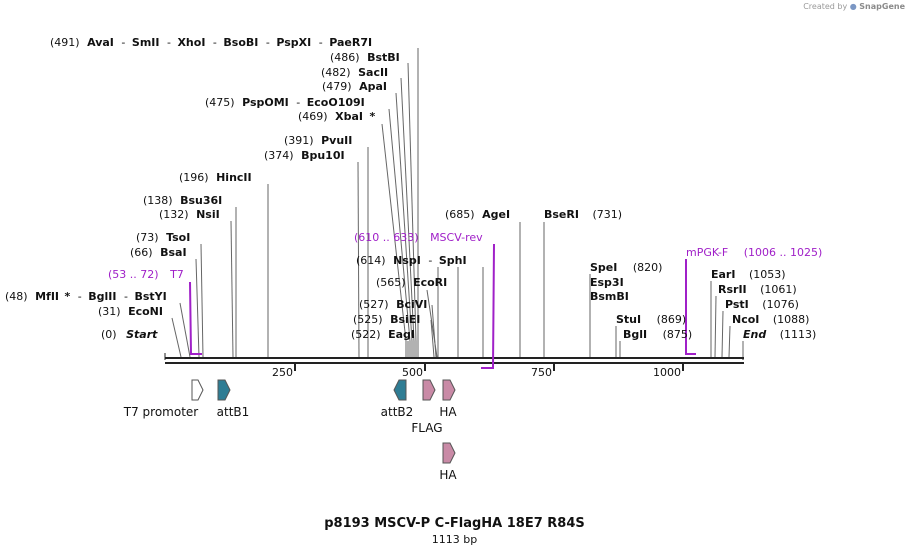 The image size is (909, 556). Describe the element at coordinates (651, 319) in the screenshot. I see `svg-text: StuI (869)` at that location.